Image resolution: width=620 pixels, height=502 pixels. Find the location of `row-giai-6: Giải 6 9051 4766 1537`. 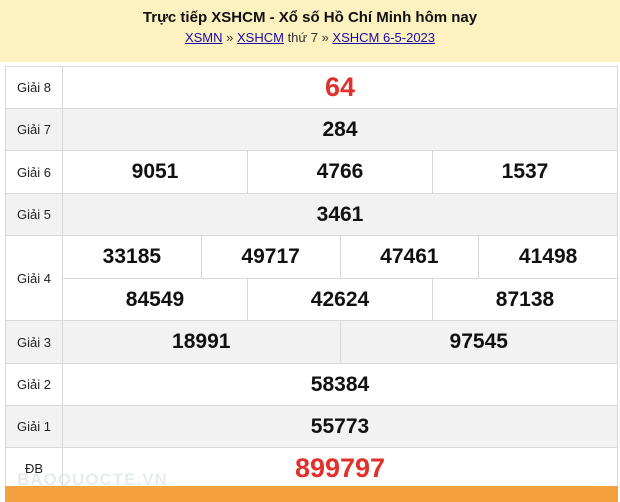

row-giai-6: Giải 6 9051 4766 1537 is located at coordinates (311, 172).